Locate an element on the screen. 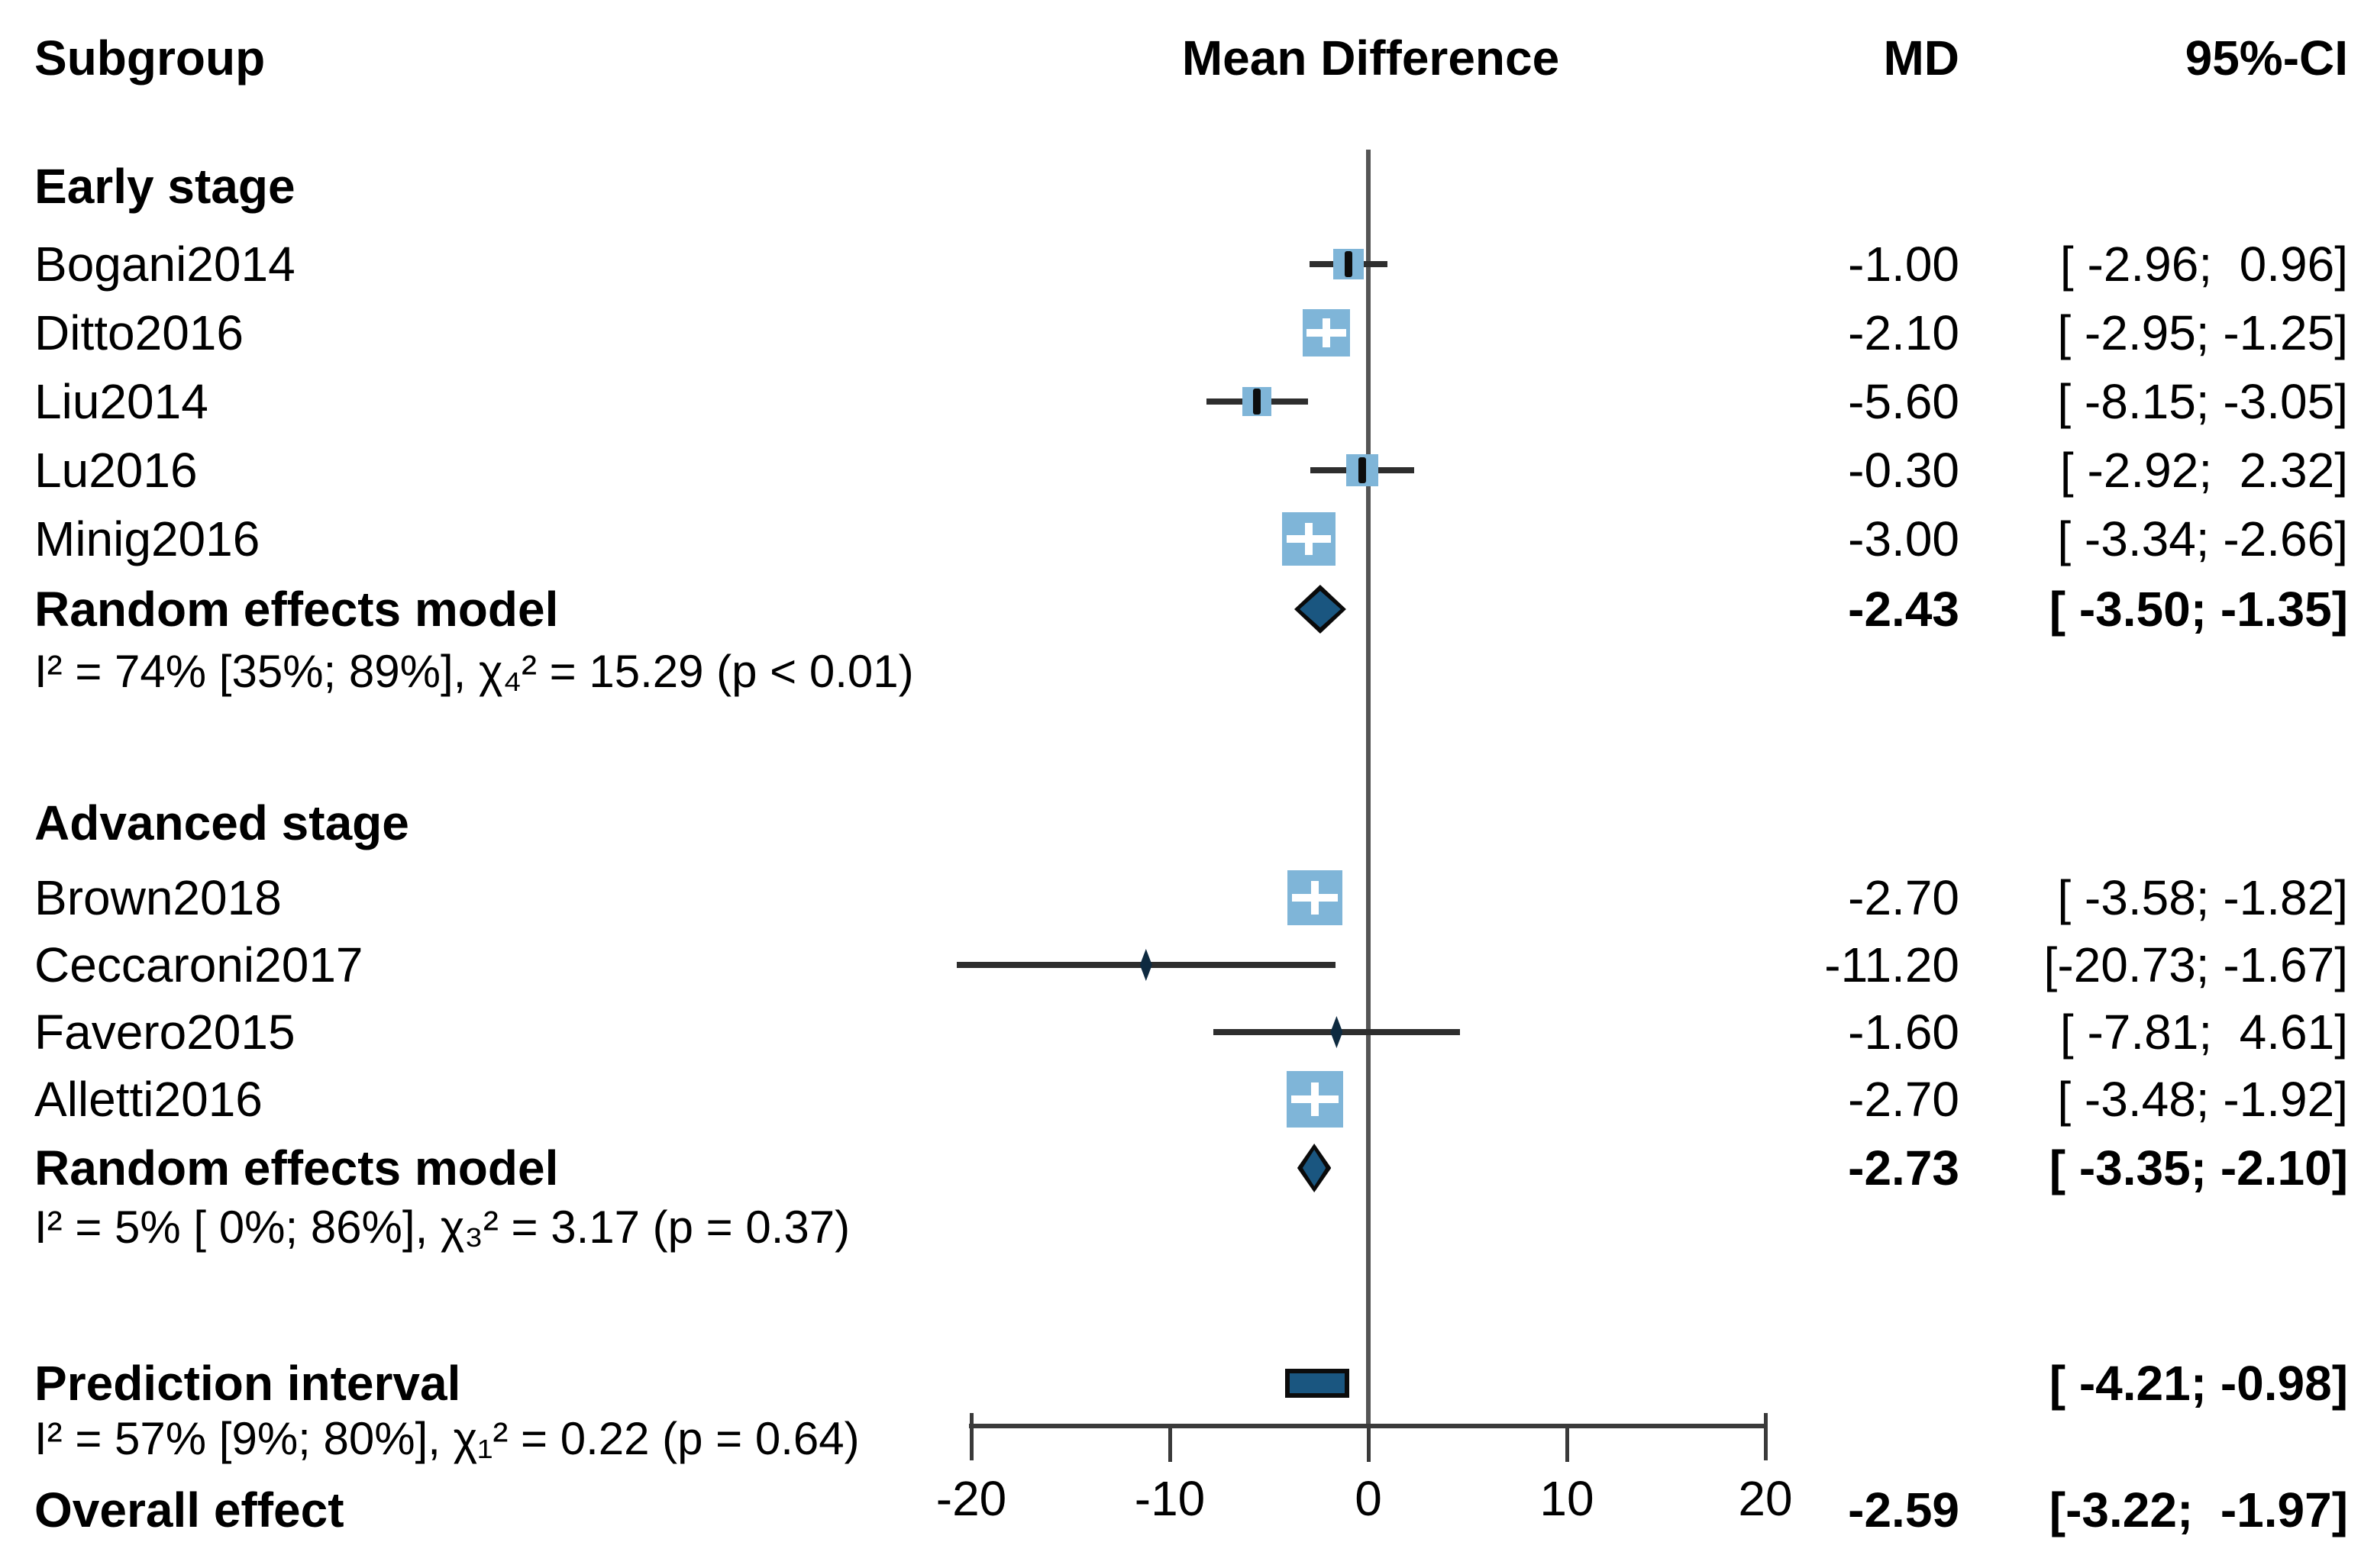  study-label: Favero2015 is located at coordinates (165, 1032).